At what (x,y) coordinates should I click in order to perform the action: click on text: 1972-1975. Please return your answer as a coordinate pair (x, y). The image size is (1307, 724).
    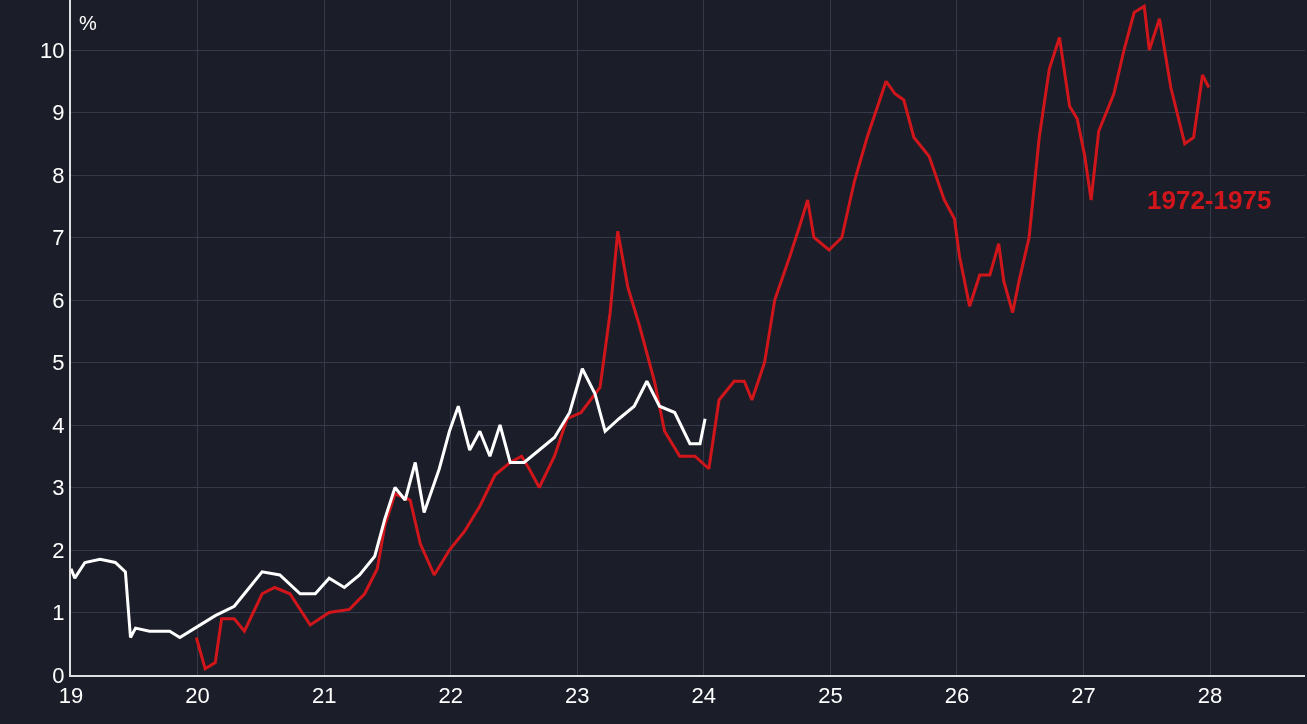
    Looking at the image, I should click on (1209, 200).